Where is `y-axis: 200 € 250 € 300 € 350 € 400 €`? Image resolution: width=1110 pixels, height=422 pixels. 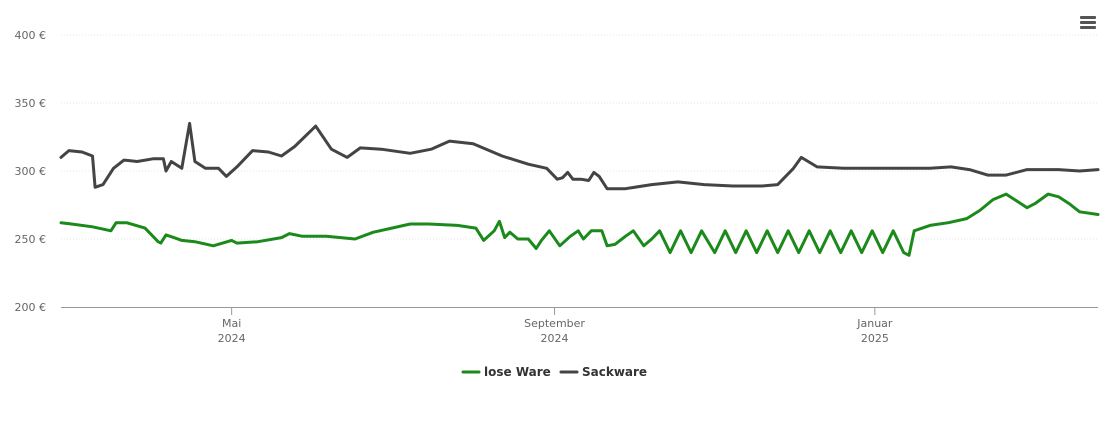 y-axis: 200 € 250 € 300 € 350 € 400 € is located at coordinates (31, 171).